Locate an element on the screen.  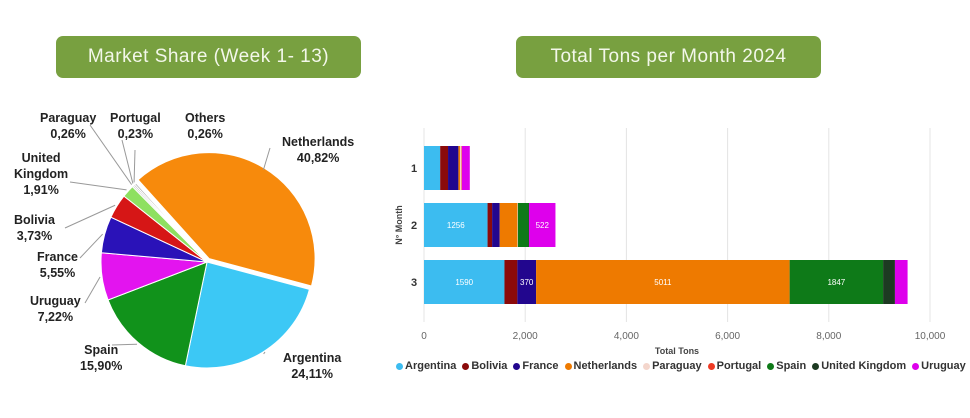
legend-item-uruguay: Uruguay is located at coordinates (939, 366).